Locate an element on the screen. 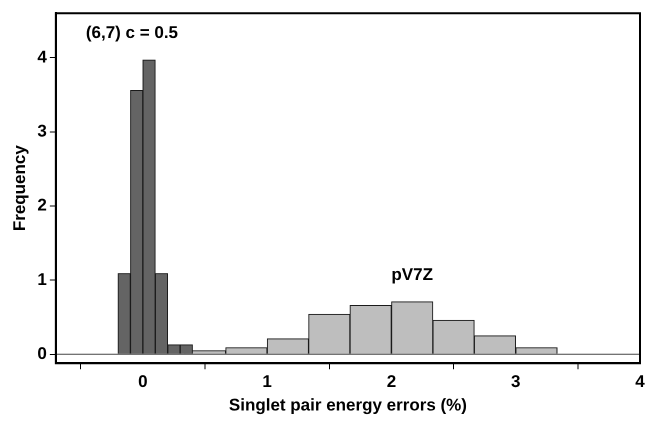 The width and height of the screenshot is (652, 424). x-tick-label: 0 is located at coordinates (143, 382).